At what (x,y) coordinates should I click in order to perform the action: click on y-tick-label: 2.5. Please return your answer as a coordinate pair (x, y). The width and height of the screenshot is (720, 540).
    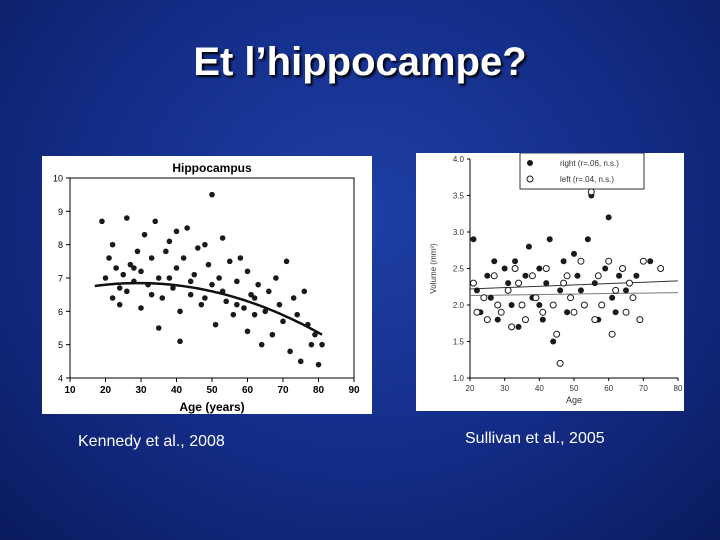
    Looking at the image, I should click on (459, 269).